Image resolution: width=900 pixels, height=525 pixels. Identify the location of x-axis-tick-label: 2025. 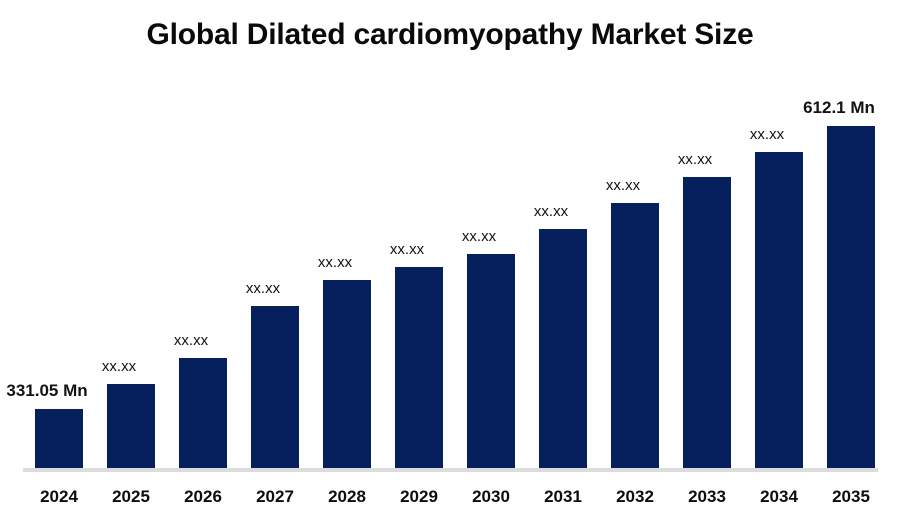
(131, 496).